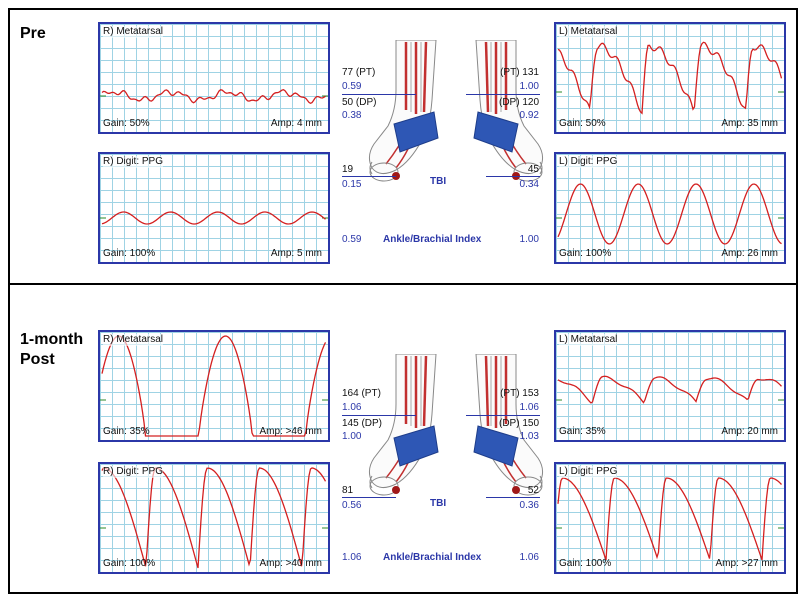 Image resolution: width=808 pixels, height=602 pixels. Describe the element at coordinates (352, 557) in the screenshot. I see `right-abi-value: 1.06` at that location.